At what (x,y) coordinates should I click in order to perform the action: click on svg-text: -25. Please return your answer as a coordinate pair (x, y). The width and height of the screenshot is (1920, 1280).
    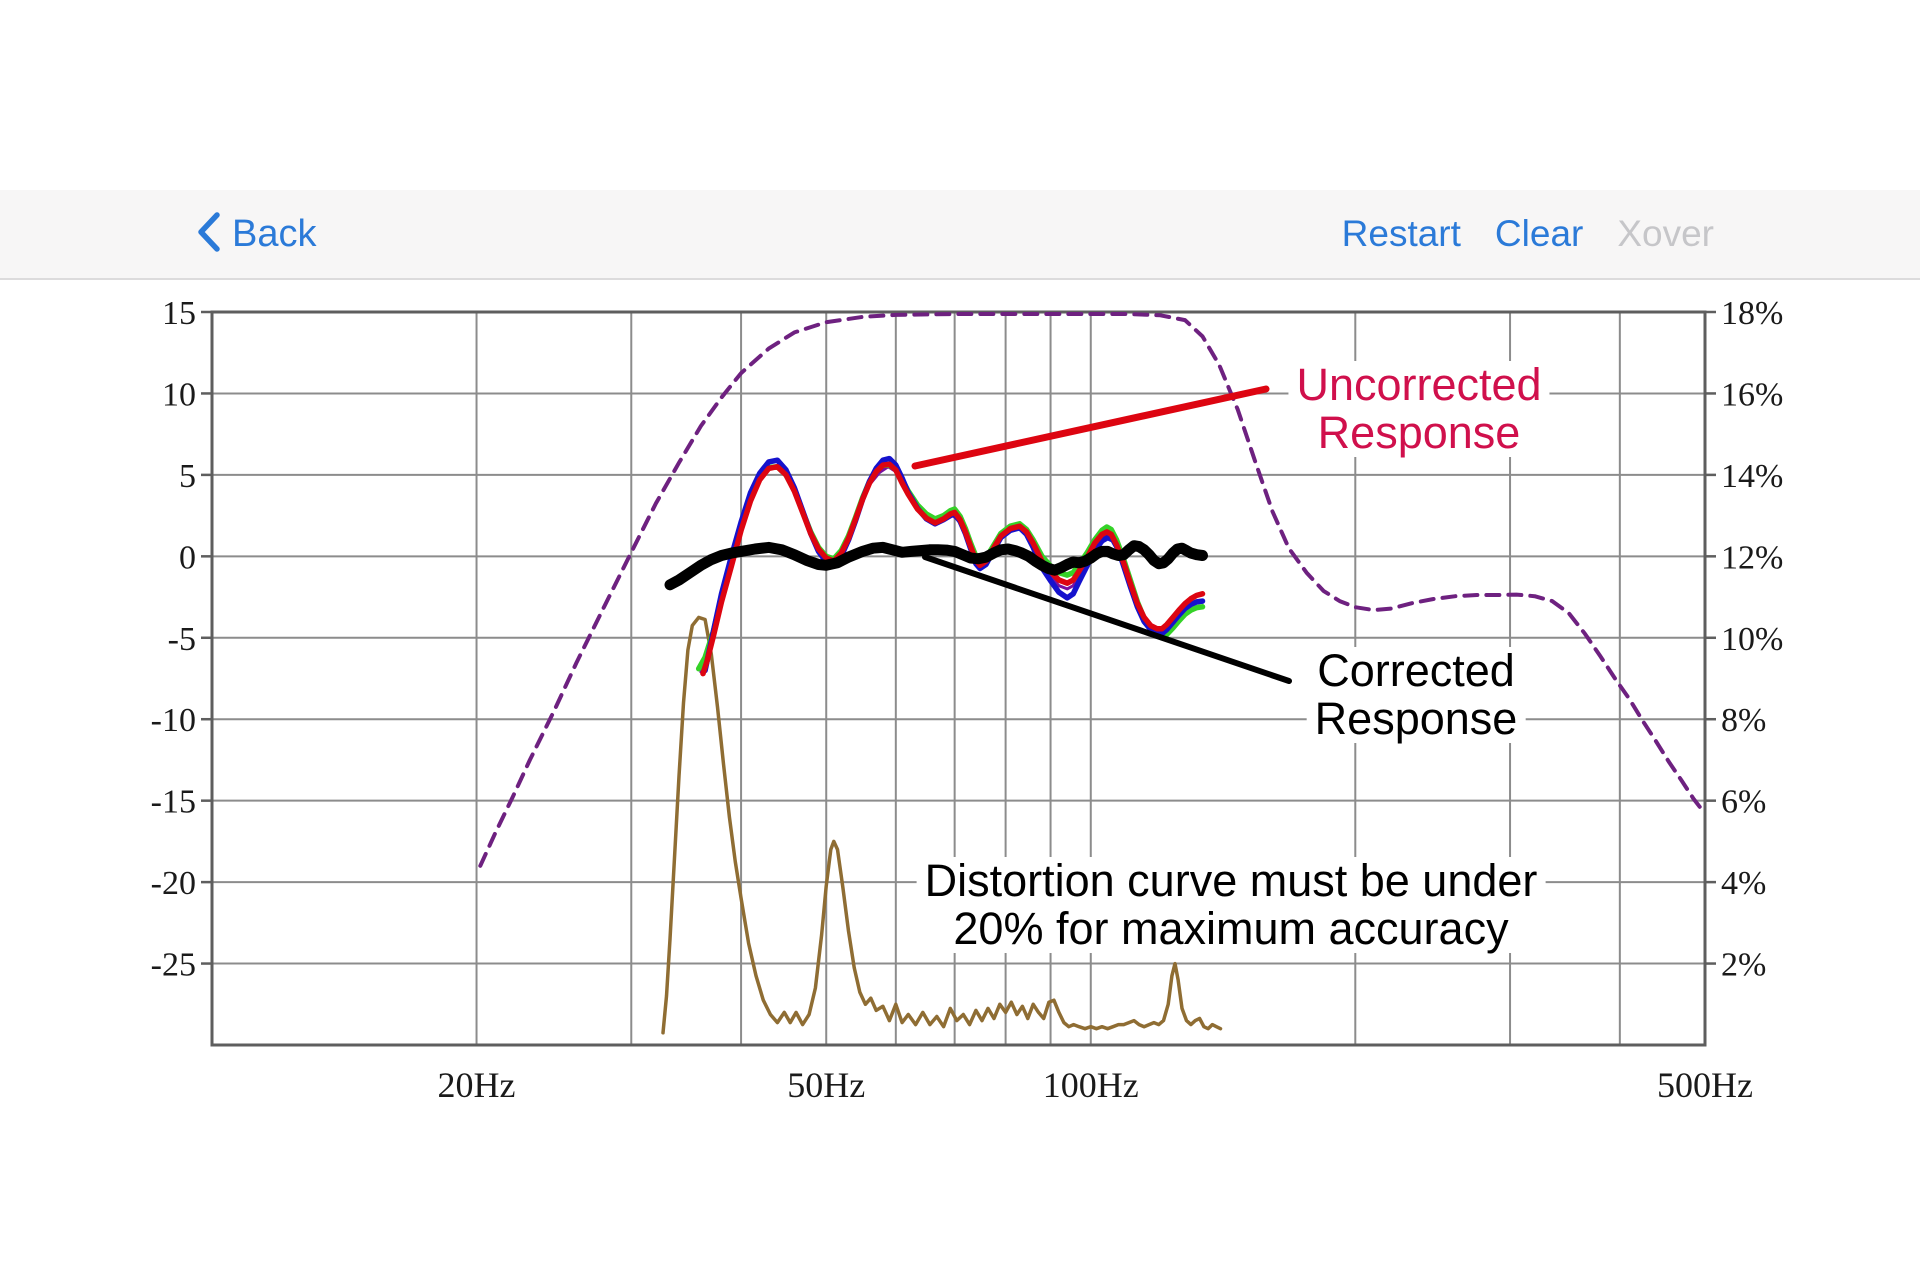
    Looking at the image, I should click on (173, 965).